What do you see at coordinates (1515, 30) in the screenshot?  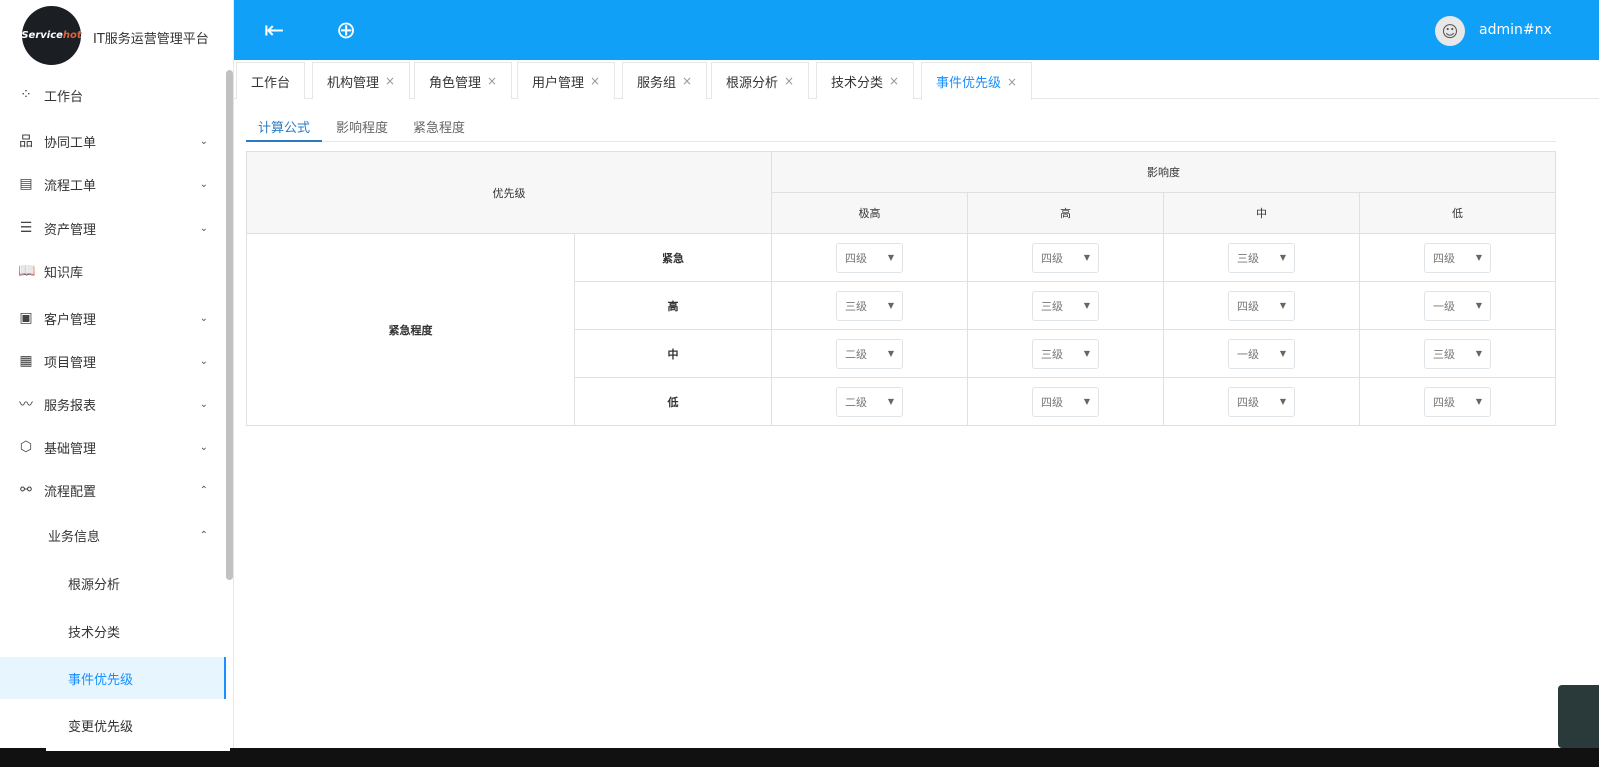 I see `username: admin#nx` at bounding box center [1515, 30].